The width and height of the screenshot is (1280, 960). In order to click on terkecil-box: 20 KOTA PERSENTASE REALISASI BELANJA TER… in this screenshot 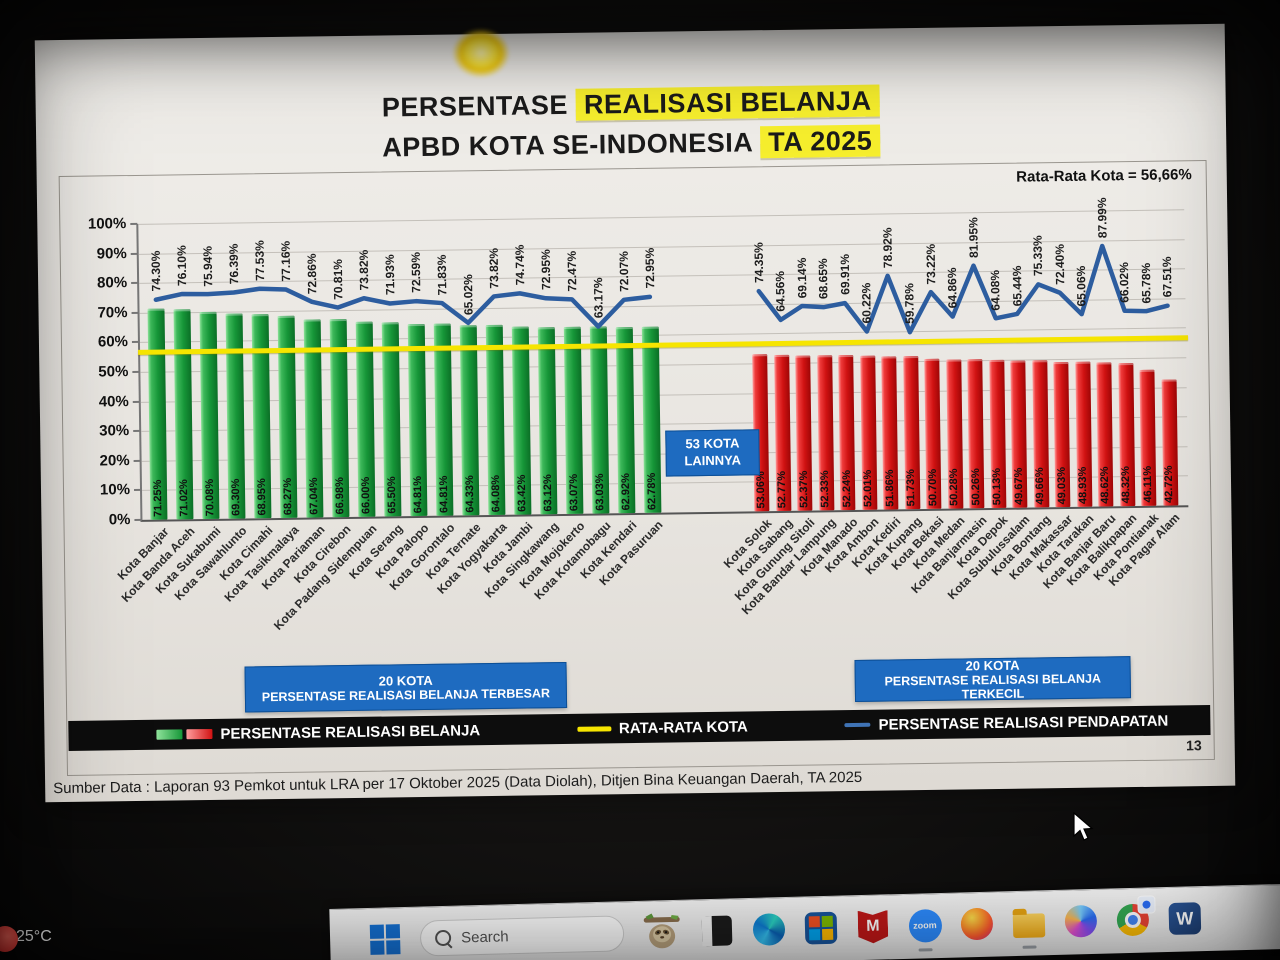, I will do `click(993, 679)`.